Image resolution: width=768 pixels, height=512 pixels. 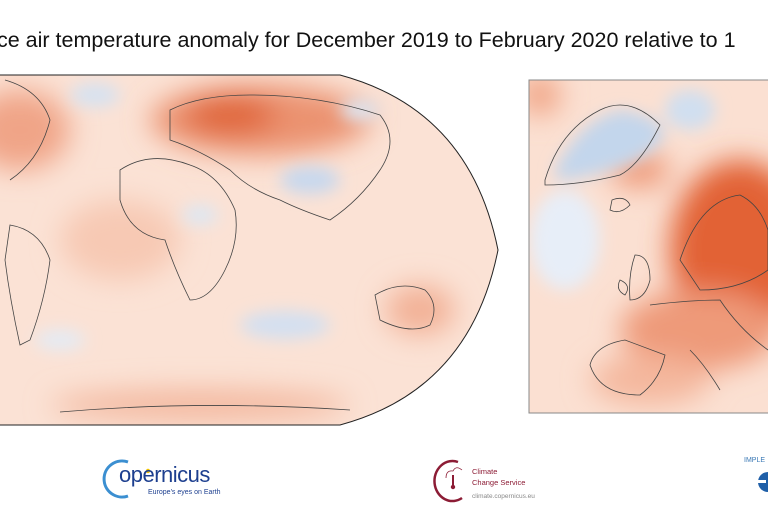 I want to click on copernicus-logo, so click(x=126, y=479).